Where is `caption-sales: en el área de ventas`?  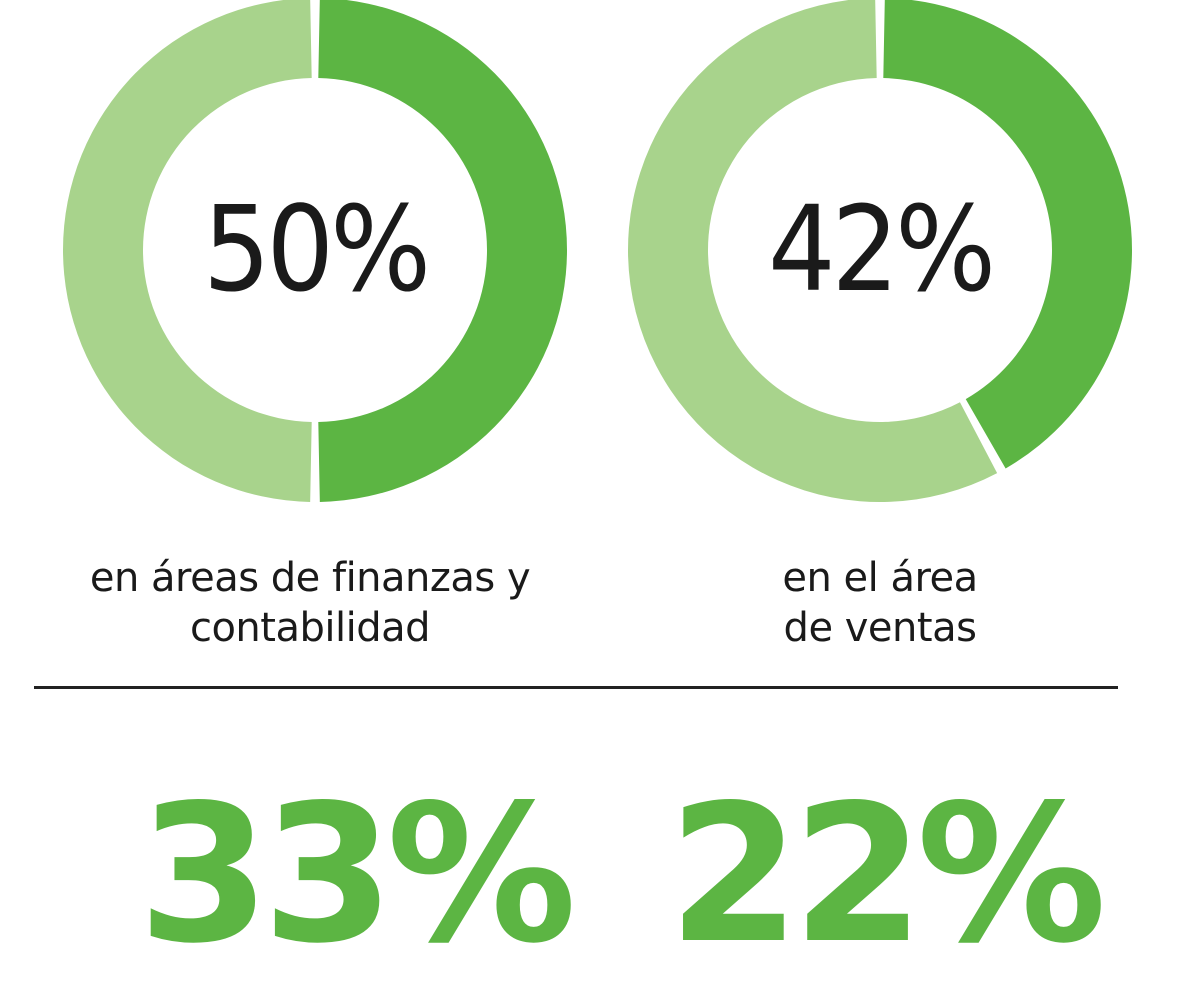
caption-sales: en el área de ventas is located at coordinates (880, 603).